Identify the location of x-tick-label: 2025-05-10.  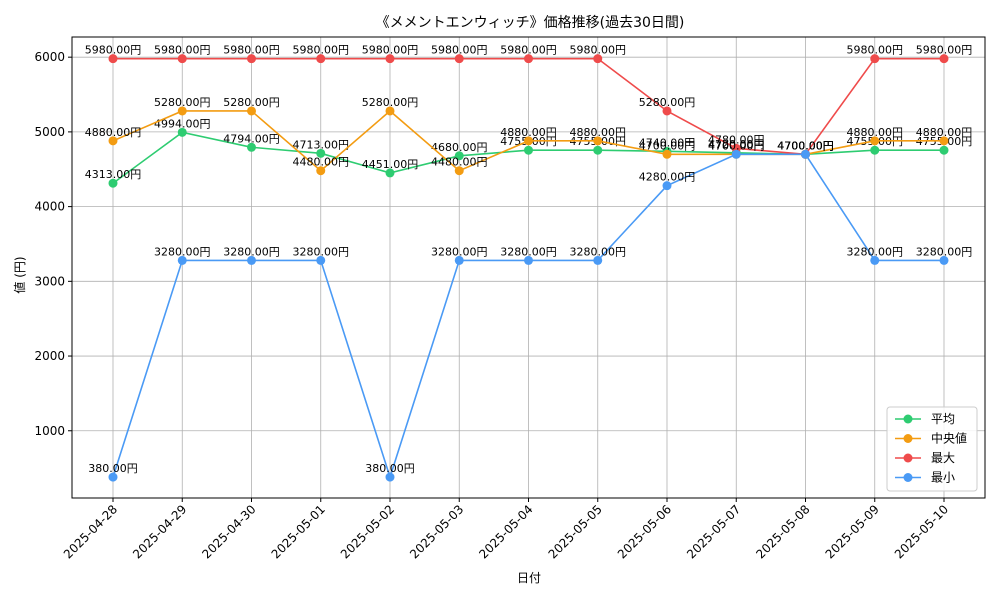
(921, 531).